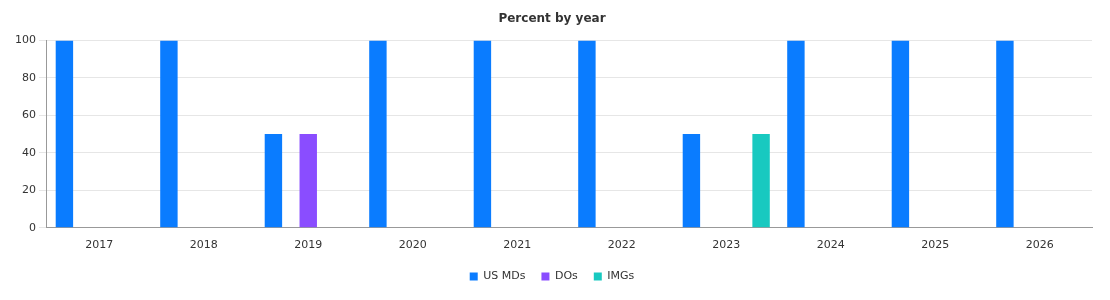 The image size is (1110, 300). Describe the element at coordinates (29, 115) in the screenshot. I see `y-tick-label: 60` at that location.